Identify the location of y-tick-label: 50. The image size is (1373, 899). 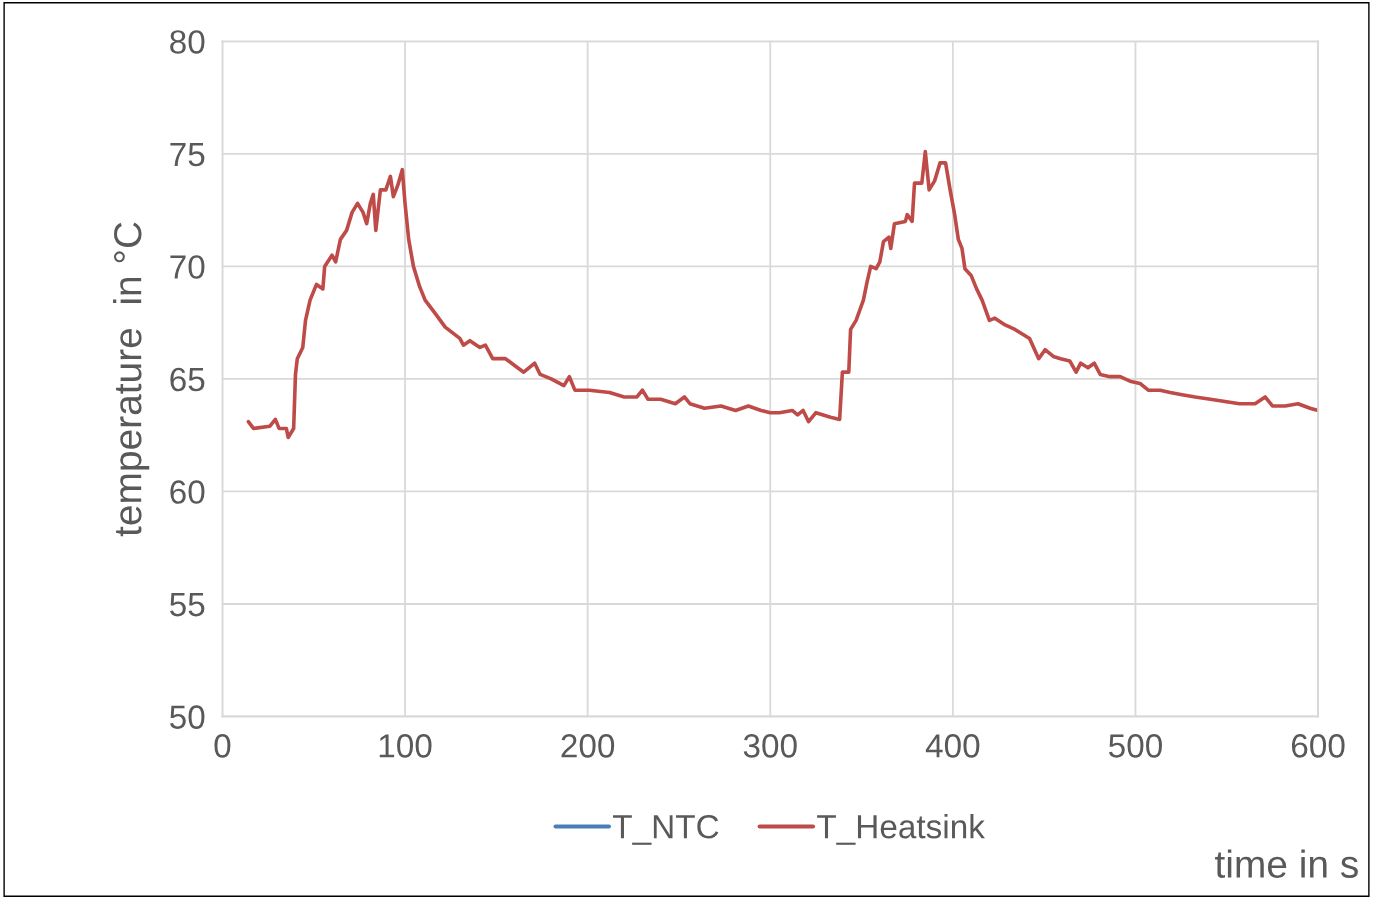
(187, 717).